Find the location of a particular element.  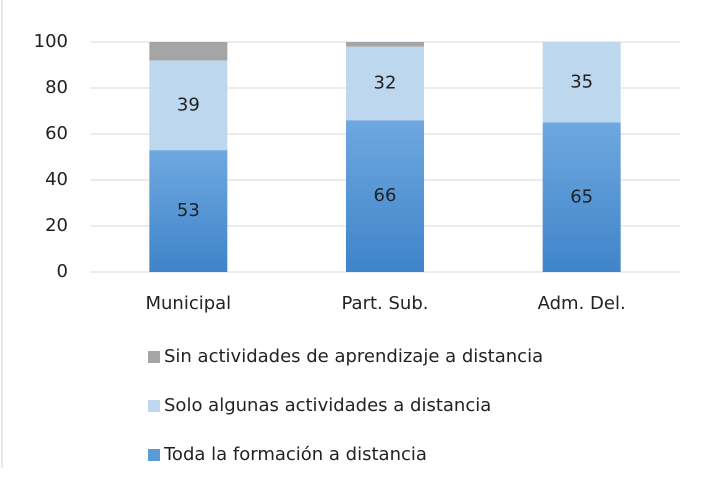

y-tick-label: 20 is located at coordinates (56, 225).